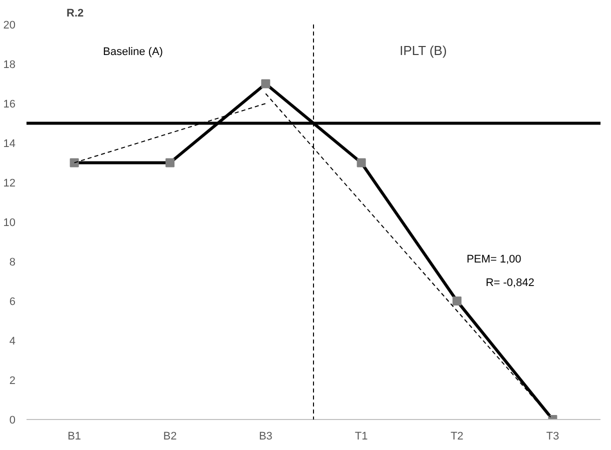  Describe the element at coordinates (170, 436) in the screenshot. I see `x-tick-label: B2` at that location.